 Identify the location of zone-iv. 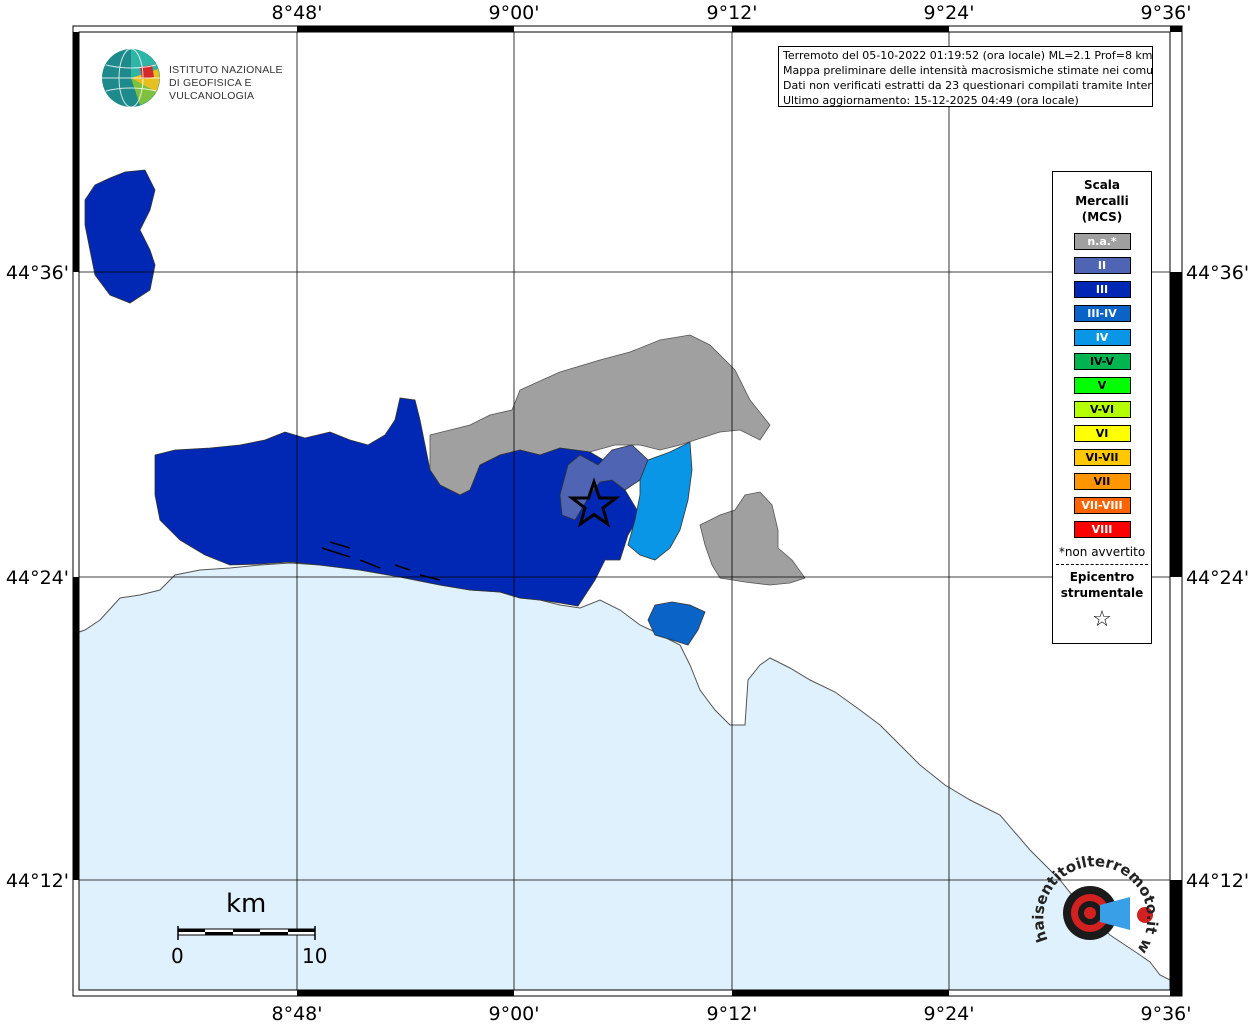
(660, 501).